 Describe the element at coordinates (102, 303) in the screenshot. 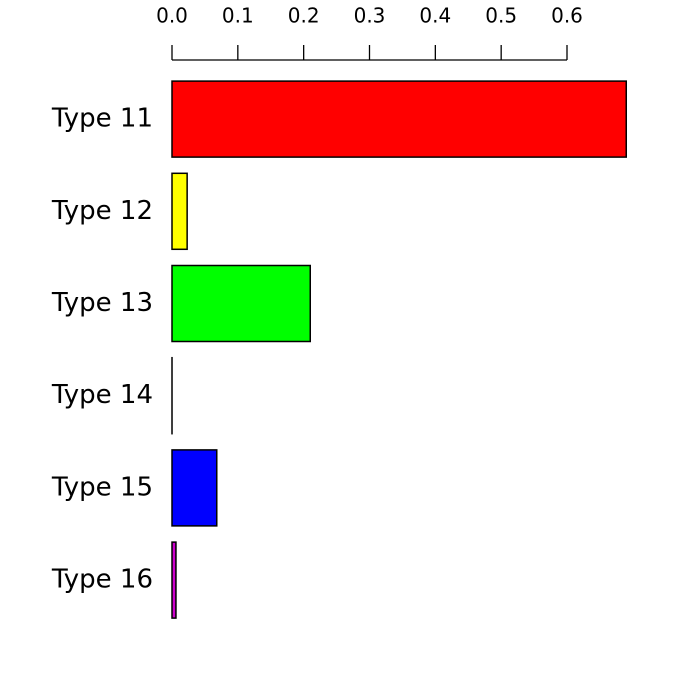

I see `y-tick-label: Type 13` at that location.